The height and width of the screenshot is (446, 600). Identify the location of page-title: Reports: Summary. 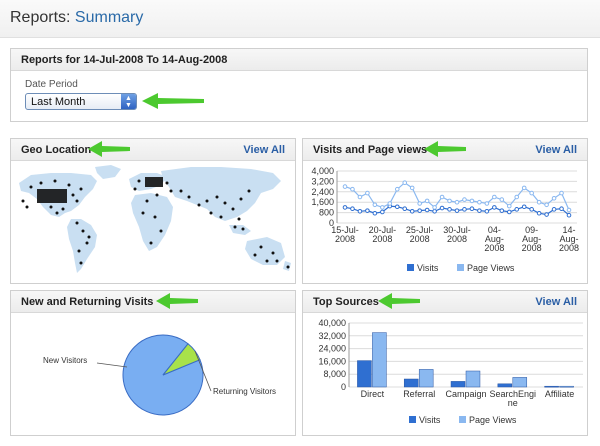
(76, 18).